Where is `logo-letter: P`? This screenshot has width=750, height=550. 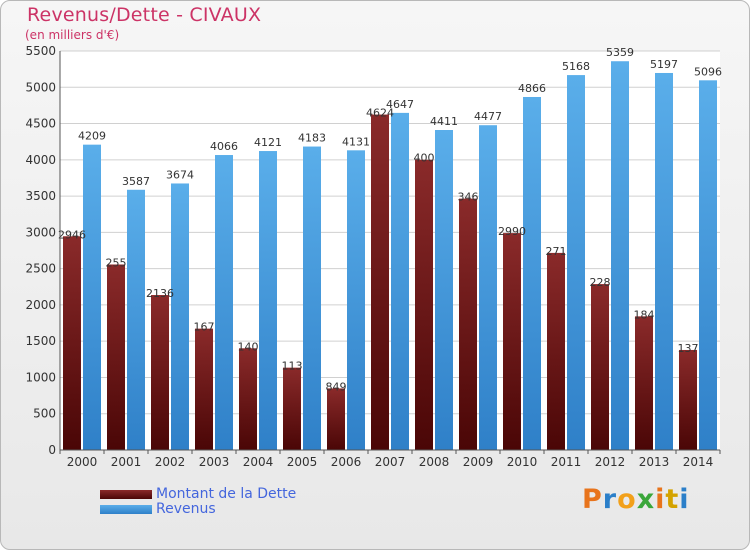
logo-letter: P is located at coordinates (592, 499).